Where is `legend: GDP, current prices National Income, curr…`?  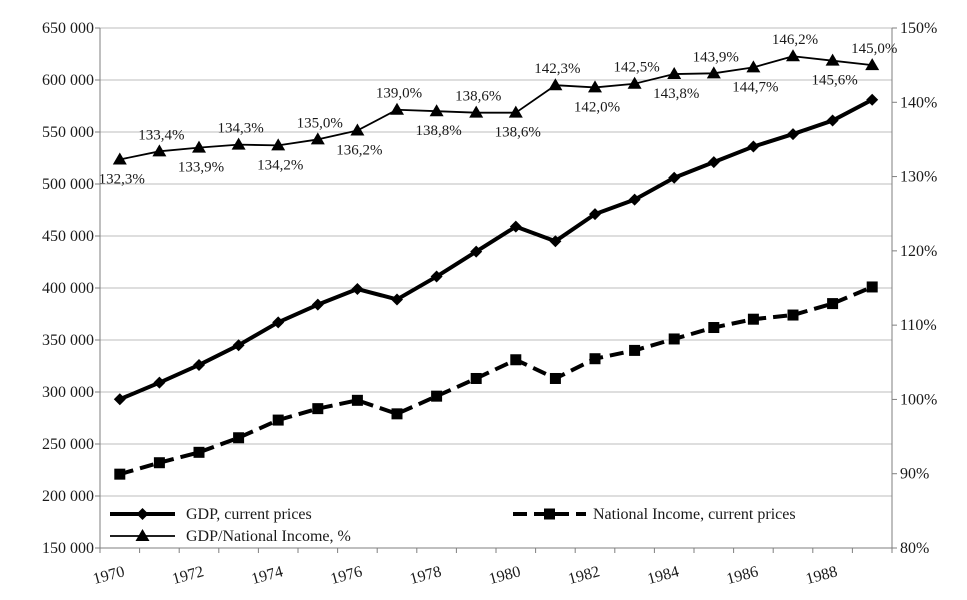 legend: GDP, current prices National Income, curr… is located at coordinates (453, 525).